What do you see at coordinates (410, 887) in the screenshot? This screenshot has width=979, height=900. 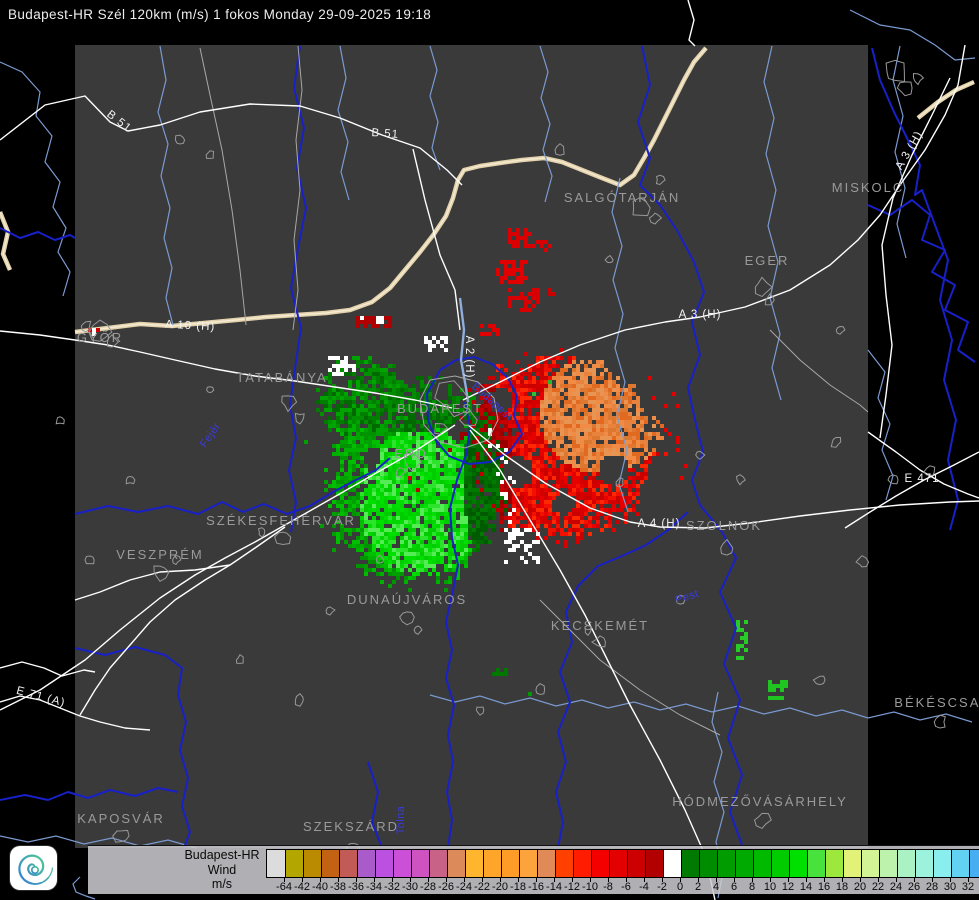 I see `color-scale-tick-label: -30` at bounding box center [410, 887].